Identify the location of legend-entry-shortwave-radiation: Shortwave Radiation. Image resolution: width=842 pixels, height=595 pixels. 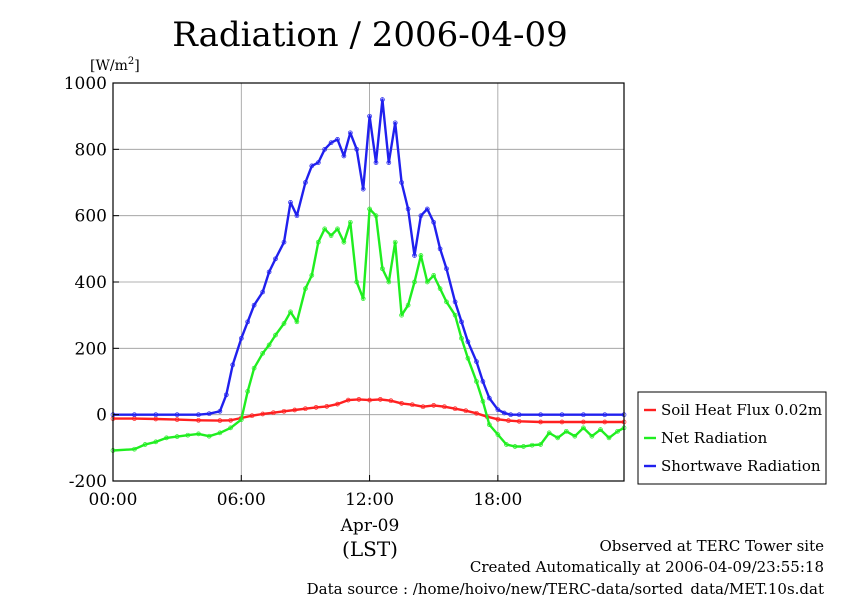
(741, 466).